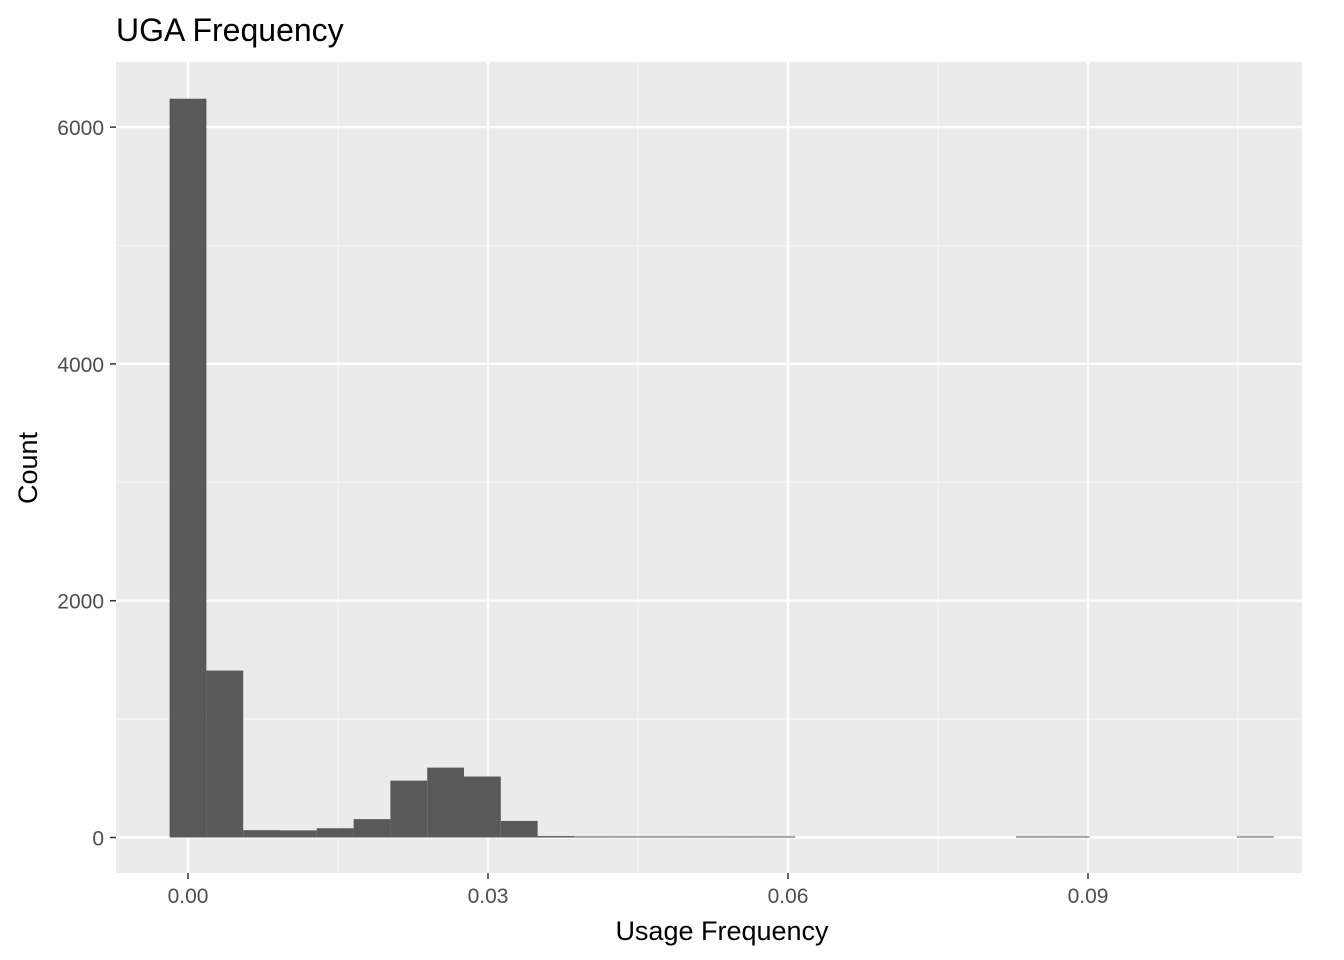 This screenshot has height=960, width=1344. What do you see at coordinates (80, 128) in the screenshot?
I see `y-tick-label: 6000` at bounding box center [80, 128].